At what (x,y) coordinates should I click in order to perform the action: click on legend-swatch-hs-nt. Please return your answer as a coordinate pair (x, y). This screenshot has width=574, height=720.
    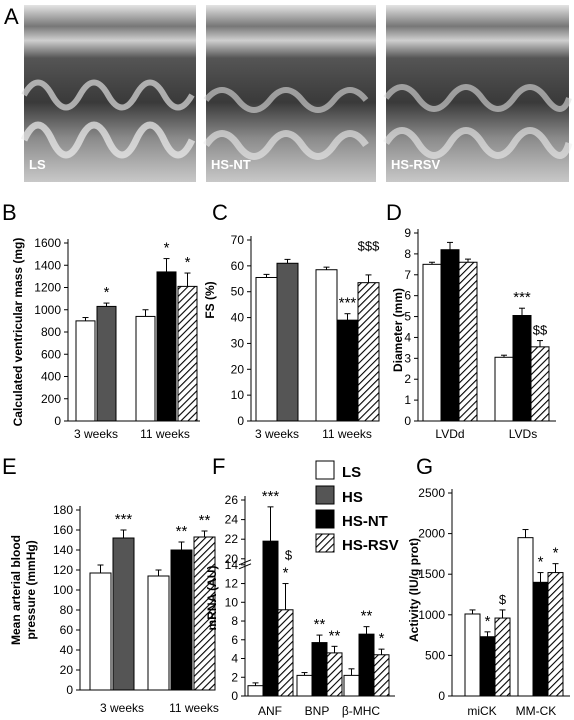
    Looking at the image, I should click on (325, 519).